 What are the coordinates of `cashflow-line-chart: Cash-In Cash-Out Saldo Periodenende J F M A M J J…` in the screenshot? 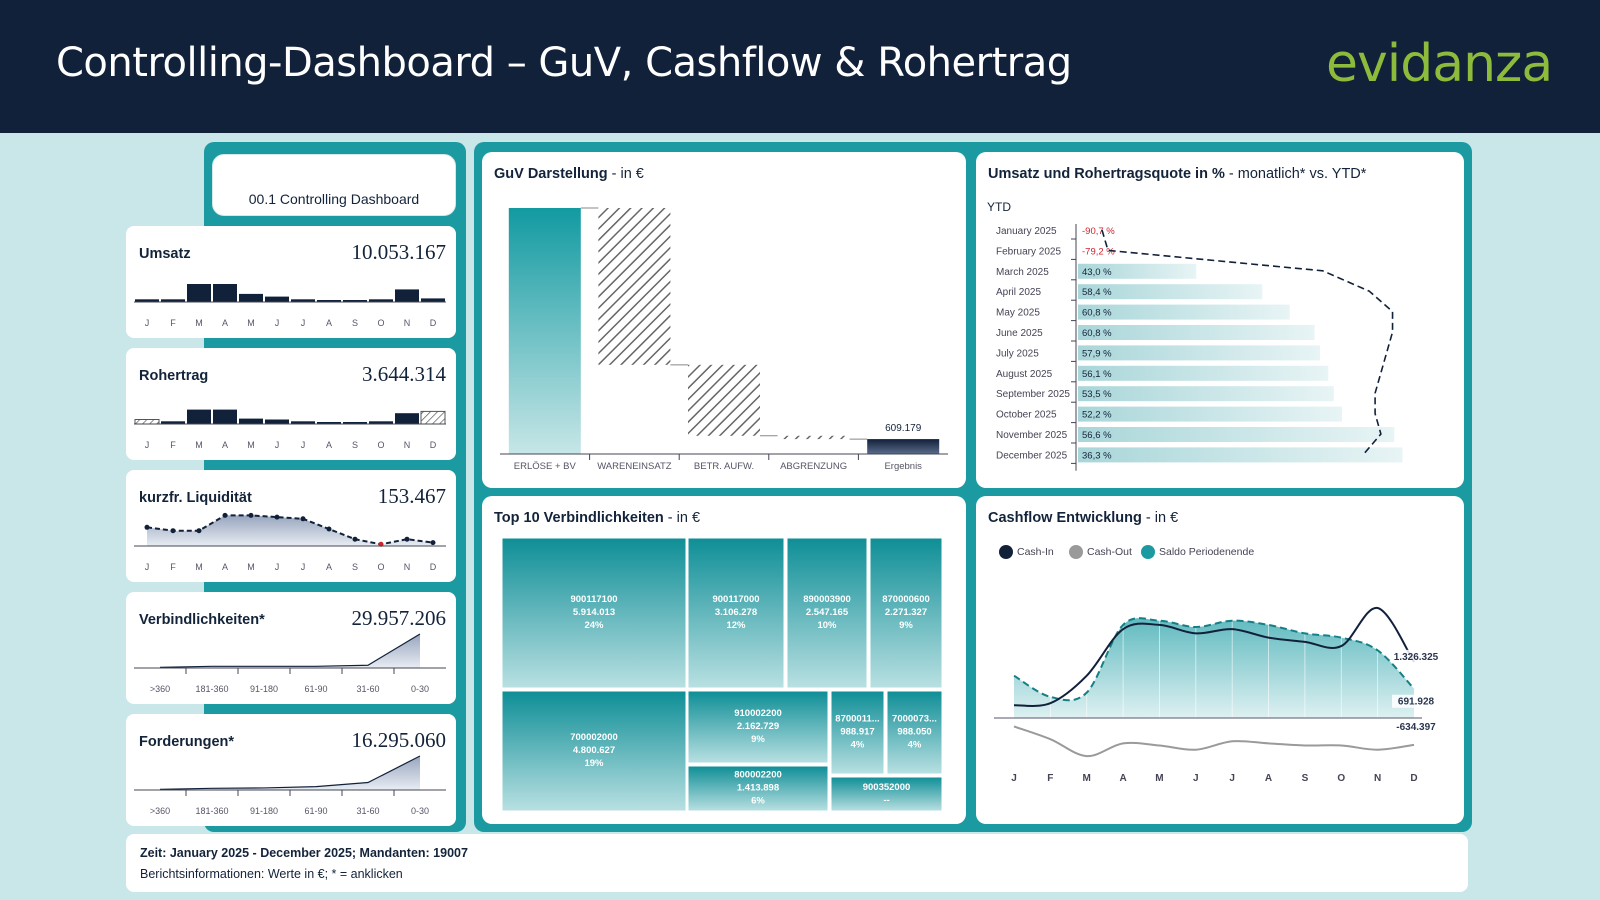 It's located at (1220, 660).